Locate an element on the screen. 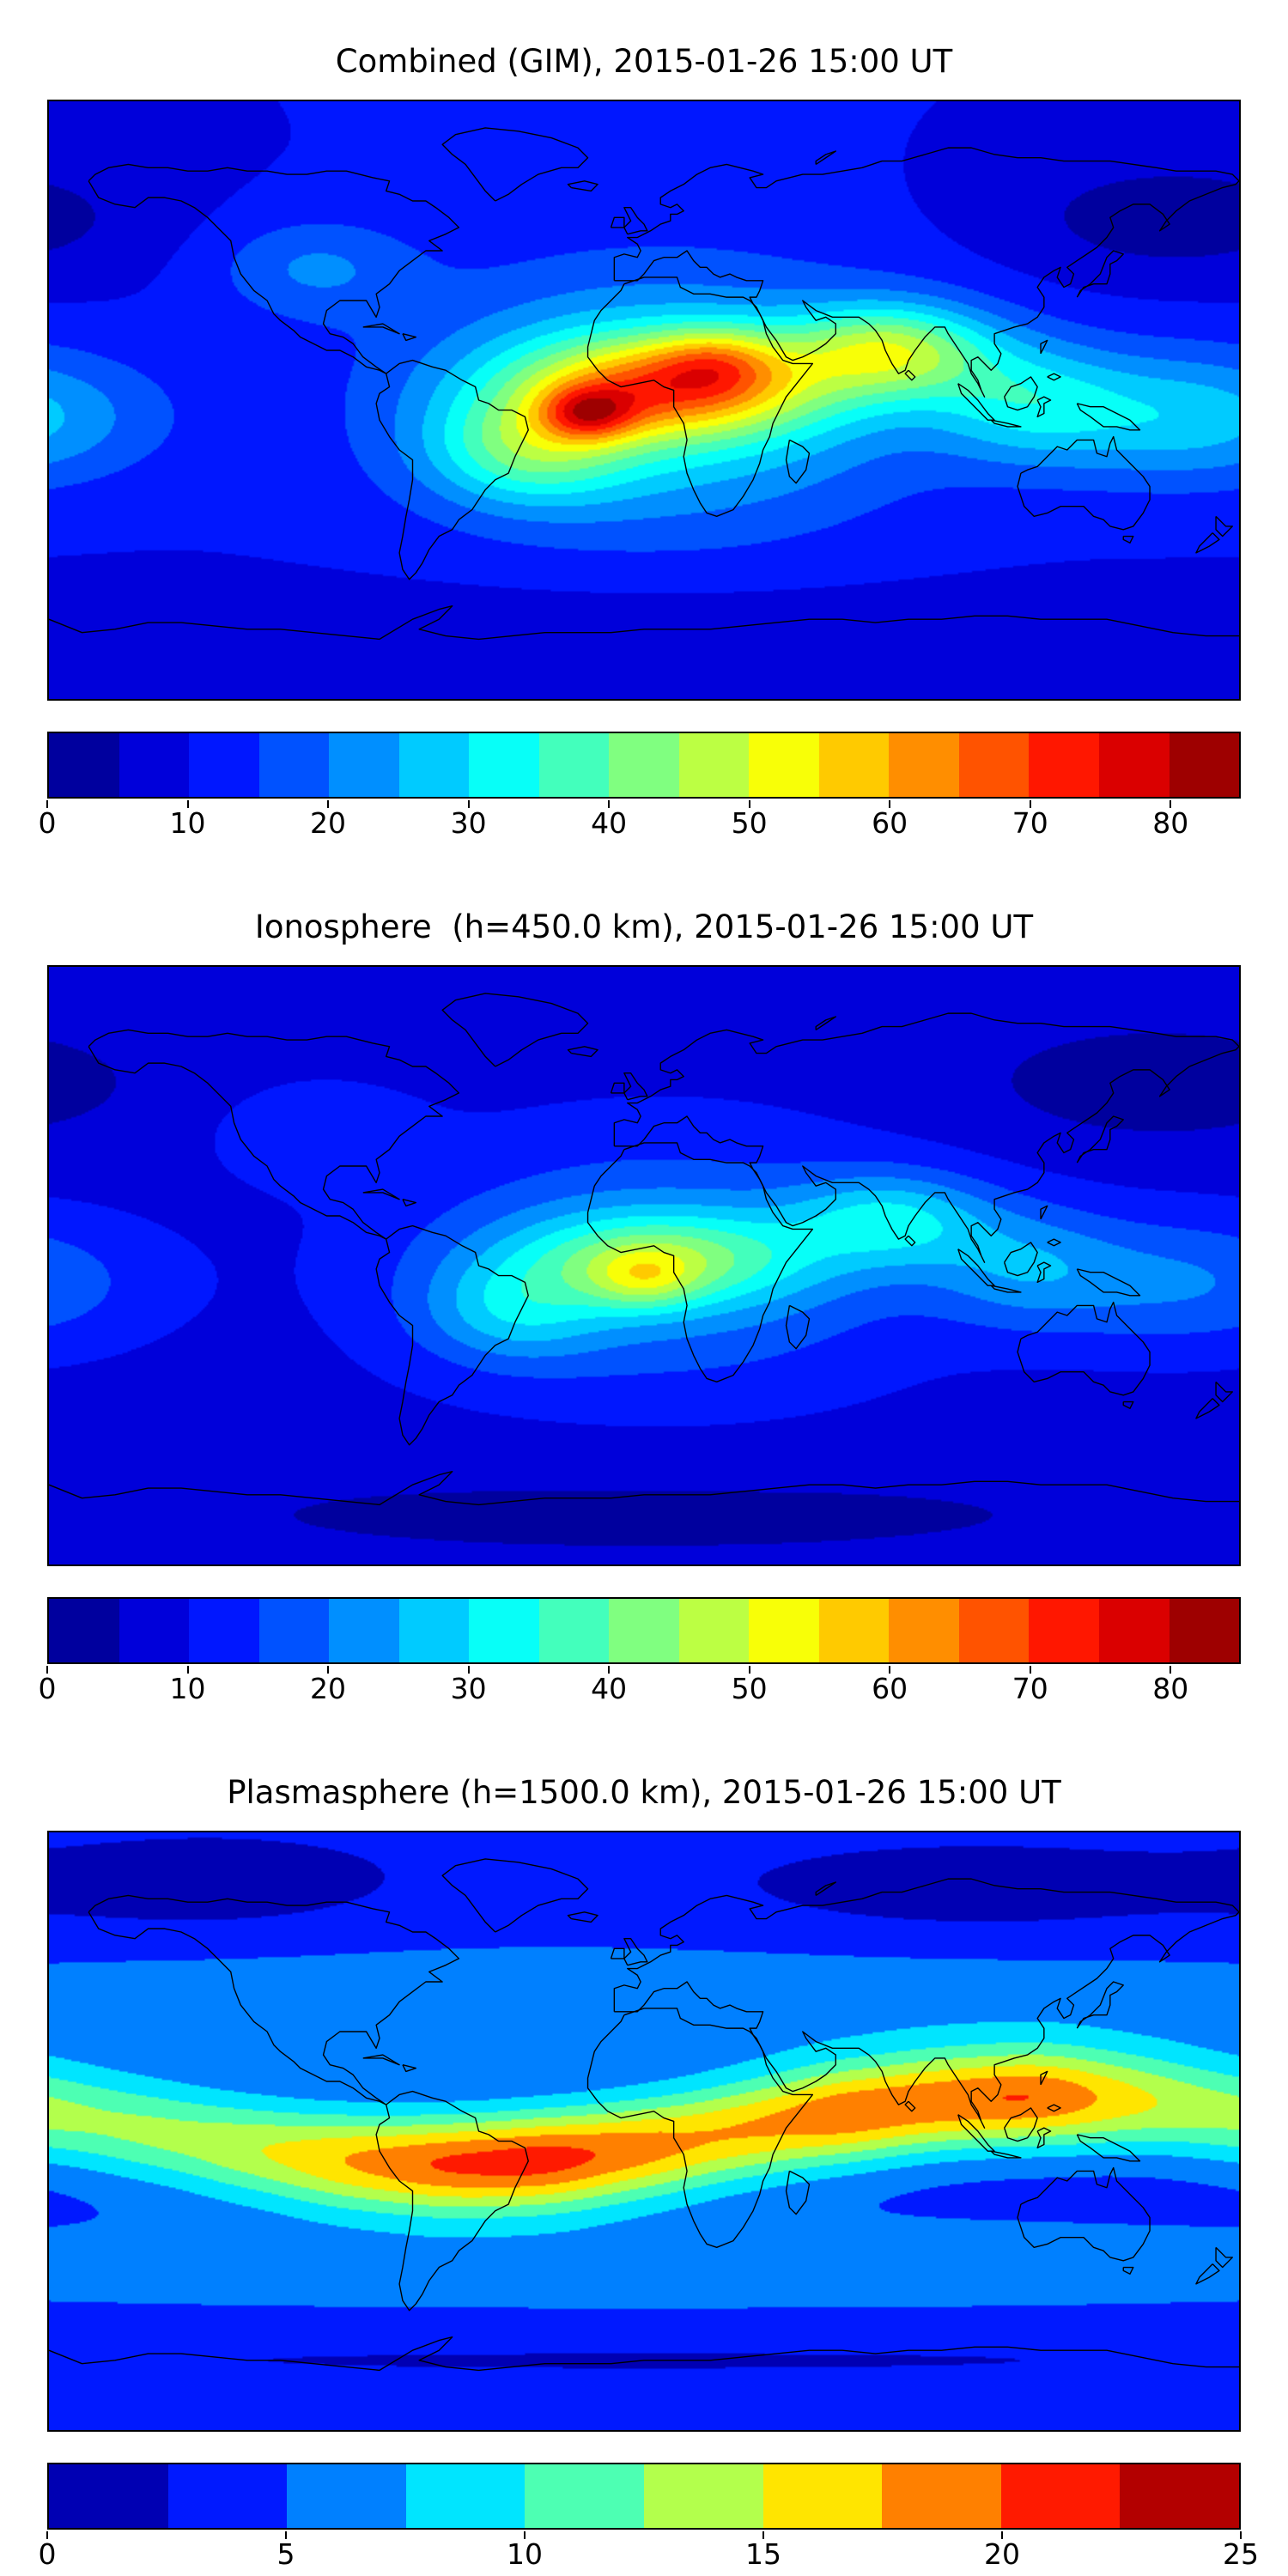  colorbar-tick-label: 60 is located at coordinates (890, 1689).